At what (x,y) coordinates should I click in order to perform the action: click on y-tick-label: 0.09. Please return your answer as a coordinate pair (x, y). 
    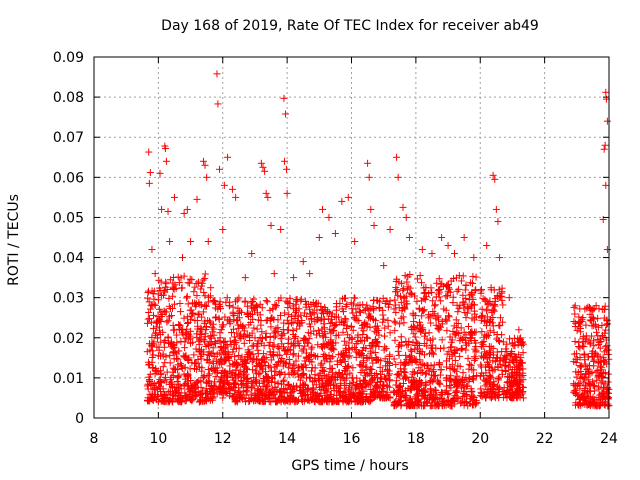
    Looking at the image, I should click on (68, 58).